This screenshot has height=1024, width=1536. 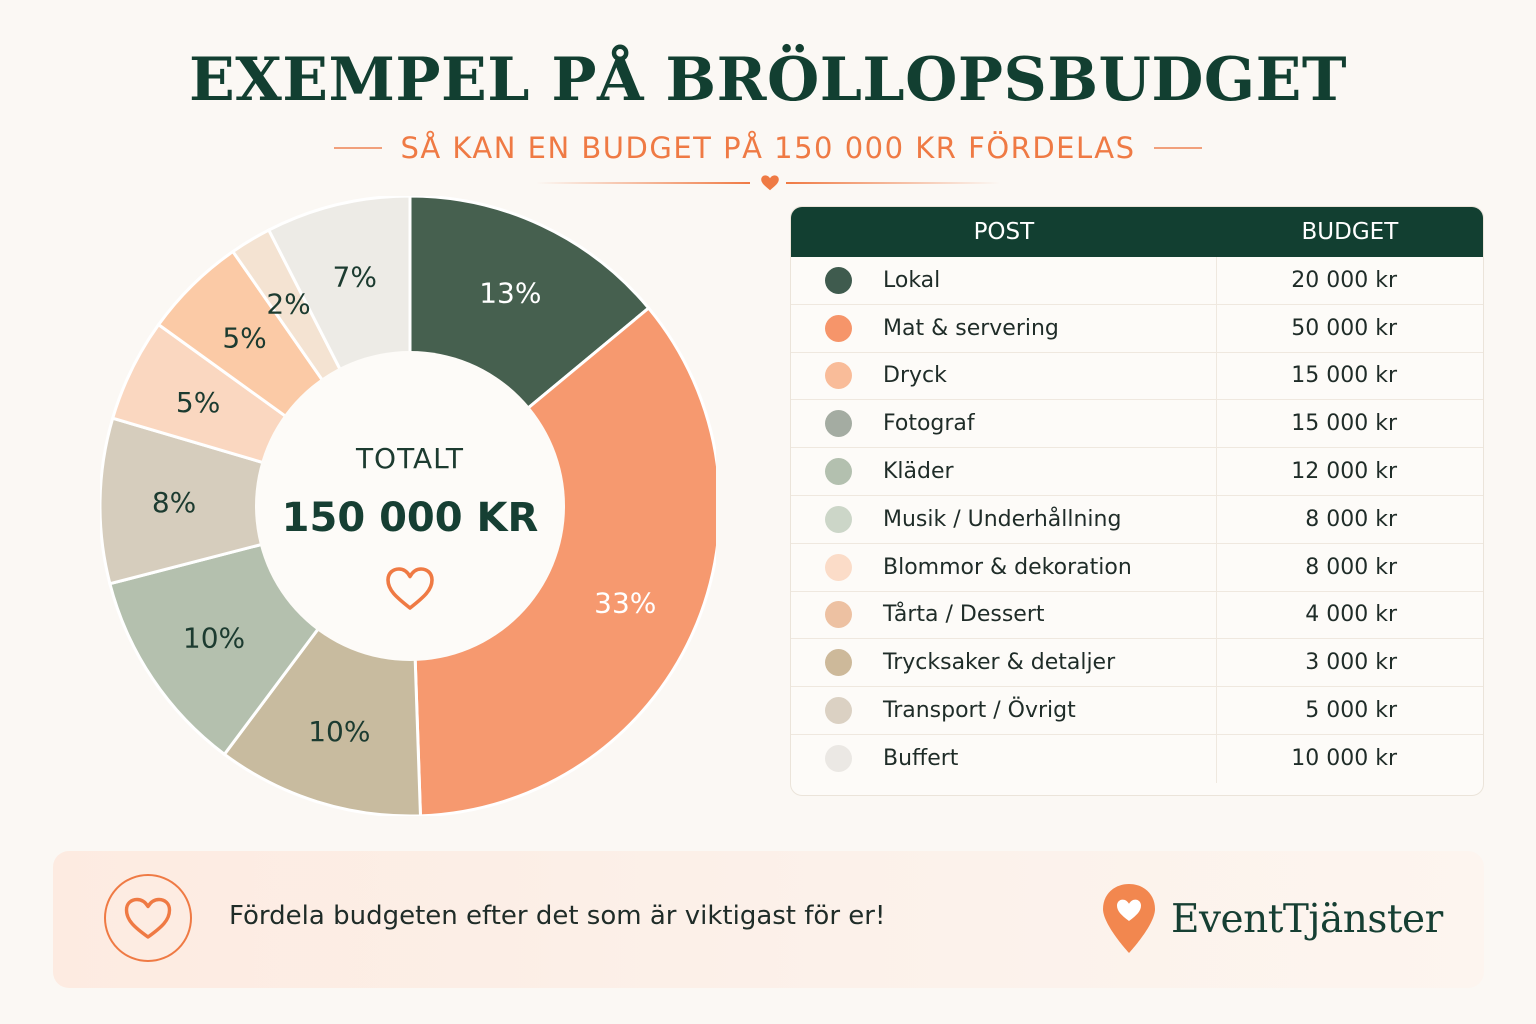 I want to click on post-cell: Mat & servering, so click(x=1004, y=328).